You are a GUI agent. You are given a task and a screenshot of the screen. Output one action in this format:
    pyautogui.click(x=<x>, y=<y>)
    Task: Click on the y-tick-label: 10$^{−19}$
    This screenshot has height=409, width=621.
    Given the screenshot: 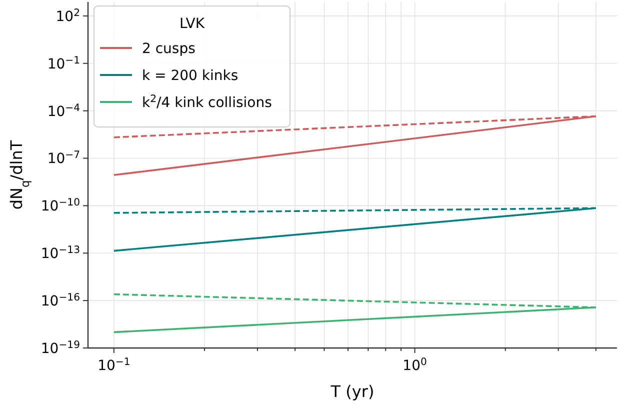 What is the action you would take?
    pyautogui.click(x=60, y=348)
    